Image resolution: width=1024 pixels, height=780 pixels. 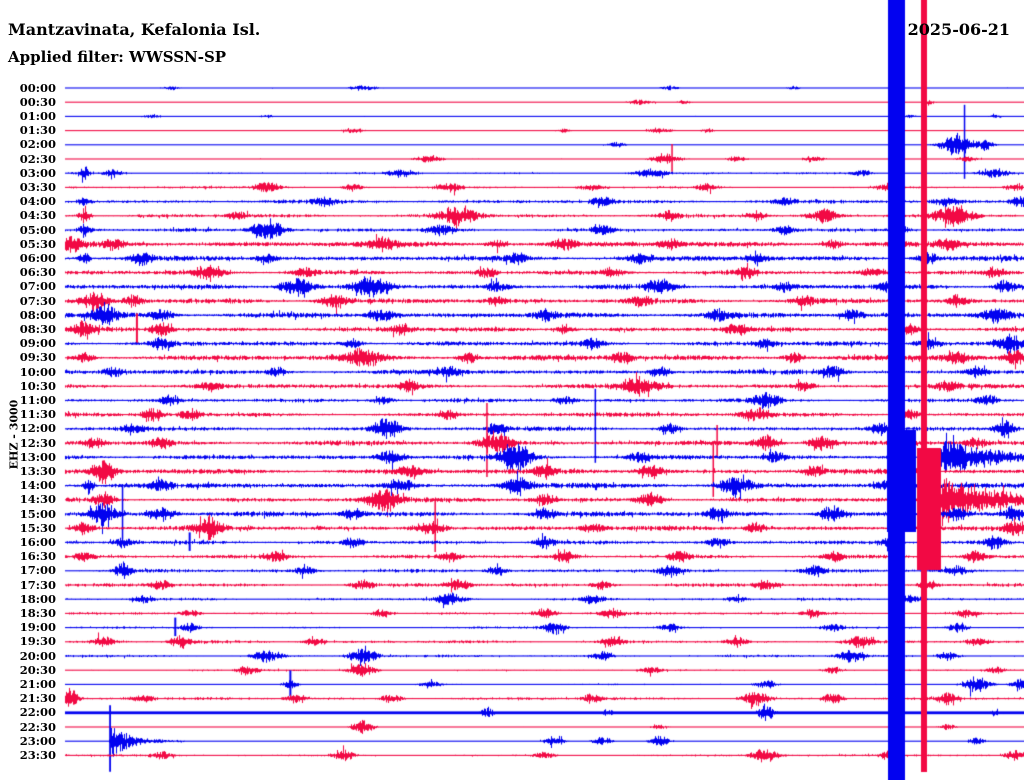 I want to click on time-label: 01:30, so click(x=37, y=130).